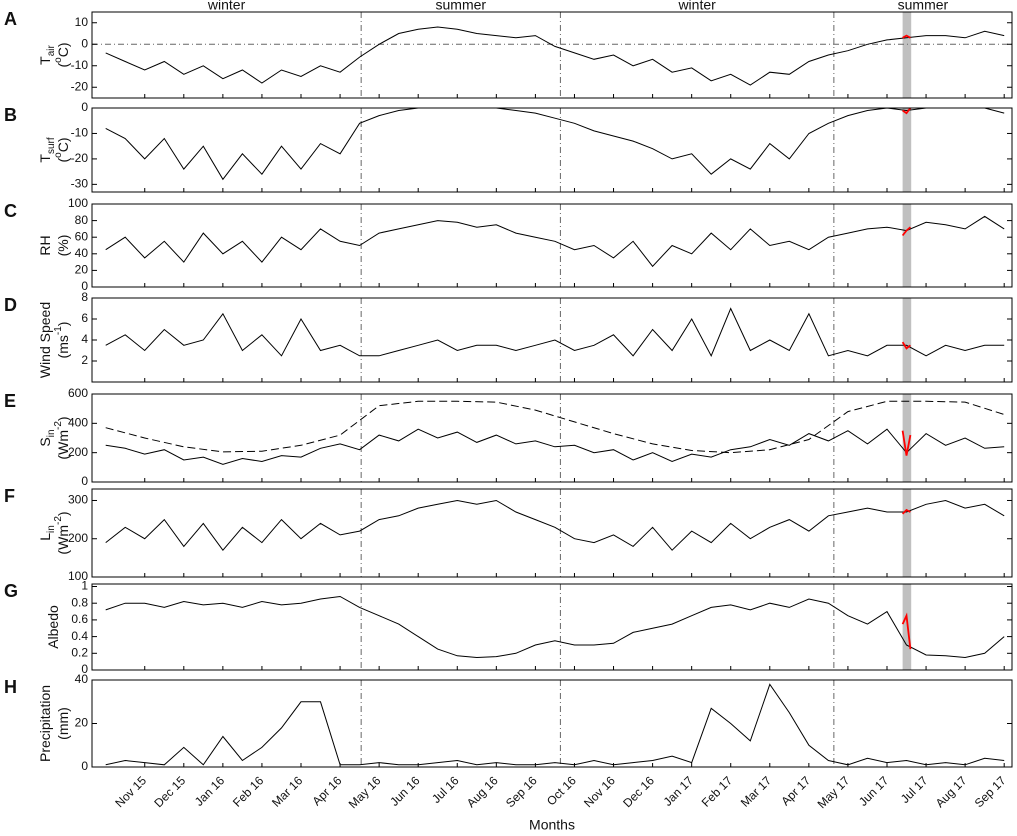 This screenshot has width=1017, height=836. Describe the element at coordinates (79, 619) in the screenshot. I see `y-tick-label: 0.6` at that location.